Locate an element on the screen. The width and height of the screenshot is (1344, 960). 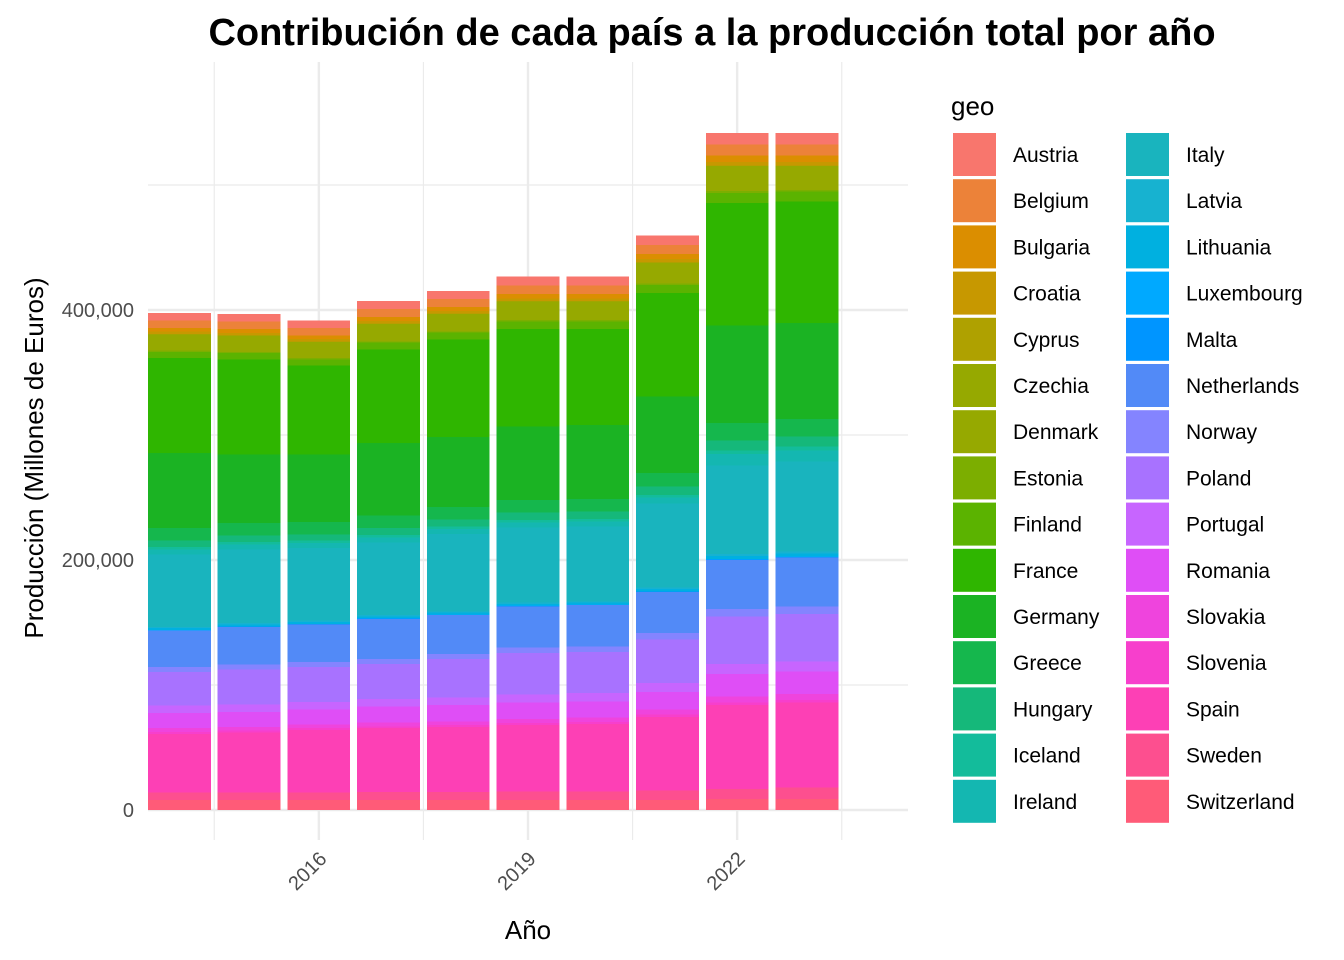
bar-segment-spain-2016 is located at coordinates (319, 761).